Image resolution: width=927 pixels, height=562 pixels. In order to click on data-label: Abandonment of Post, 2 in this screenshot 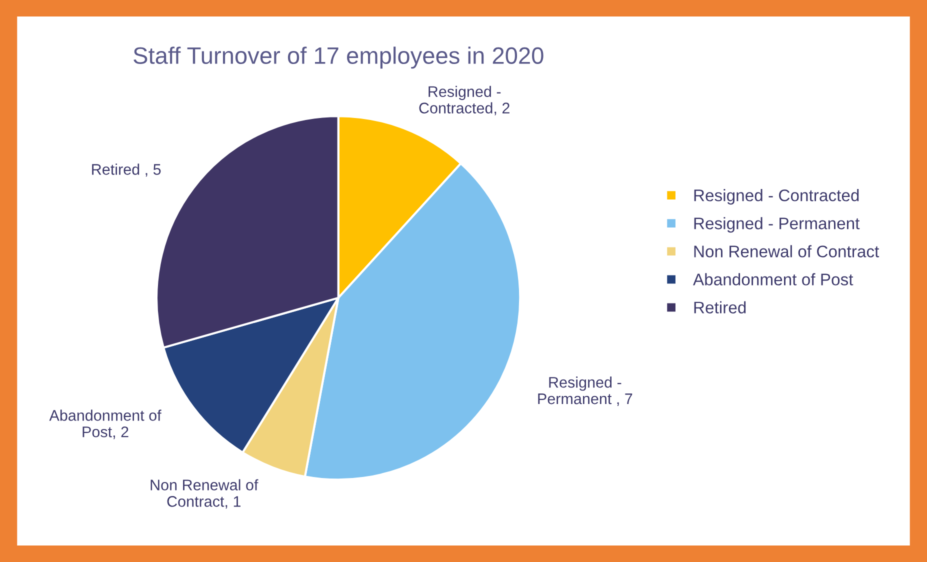, I will do `click(105, 425)`.